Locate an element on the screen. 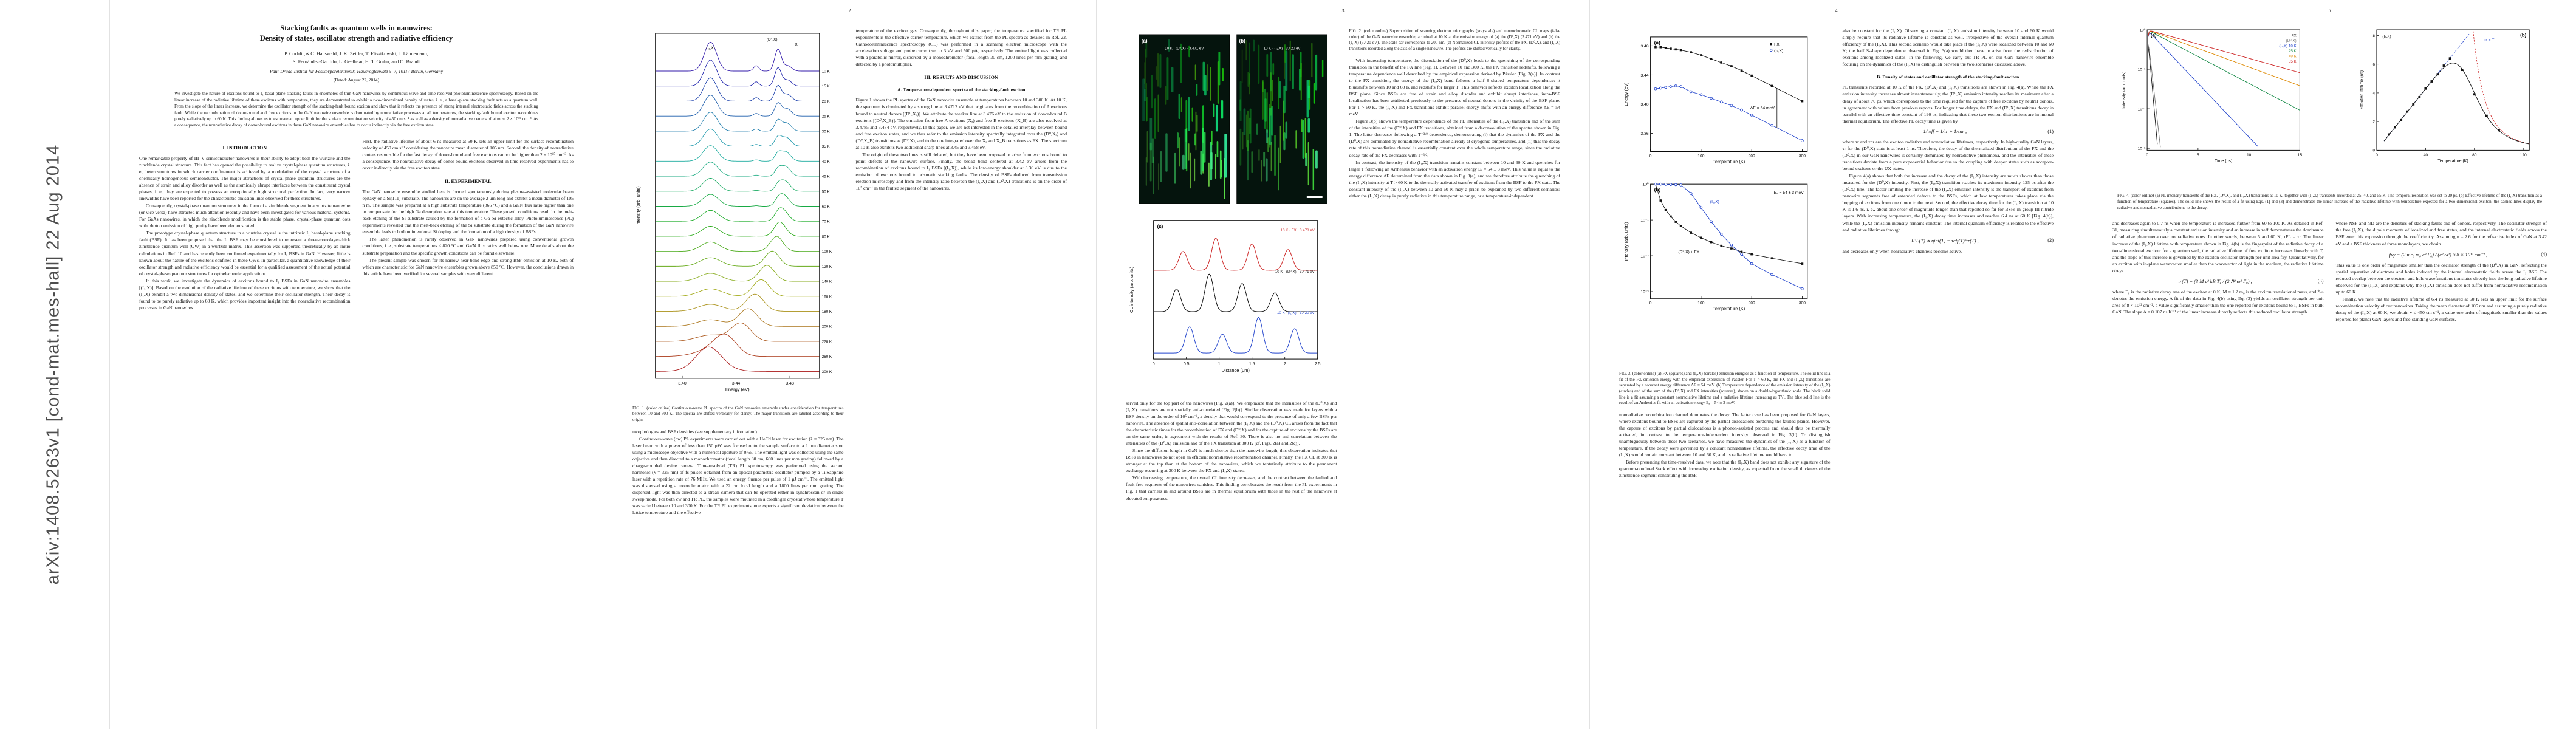  svg-text: (I₁,X) 10 K is located at coordinates (2288, 46).